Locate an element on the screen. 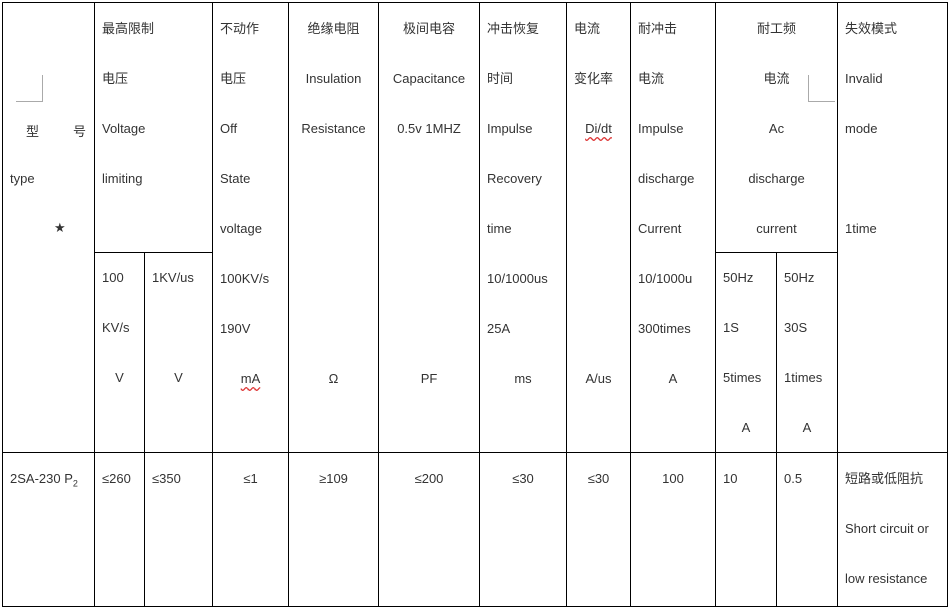 The width and height of the screenshot is (951, 611). cell-line: KV/s is located at coordinates (116, 327).